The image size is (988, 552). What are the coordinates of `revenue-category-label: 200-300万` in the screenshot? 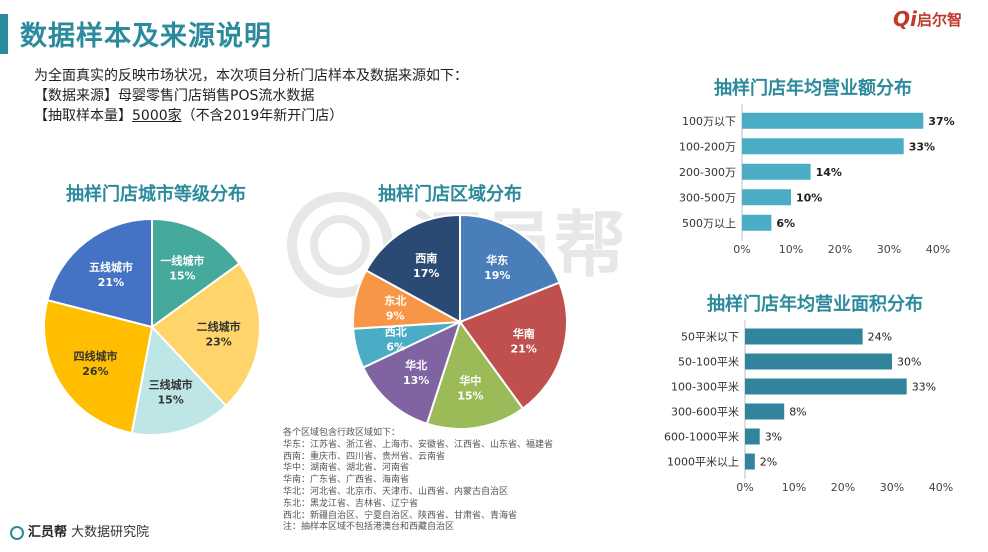 It's located at (707, 172).